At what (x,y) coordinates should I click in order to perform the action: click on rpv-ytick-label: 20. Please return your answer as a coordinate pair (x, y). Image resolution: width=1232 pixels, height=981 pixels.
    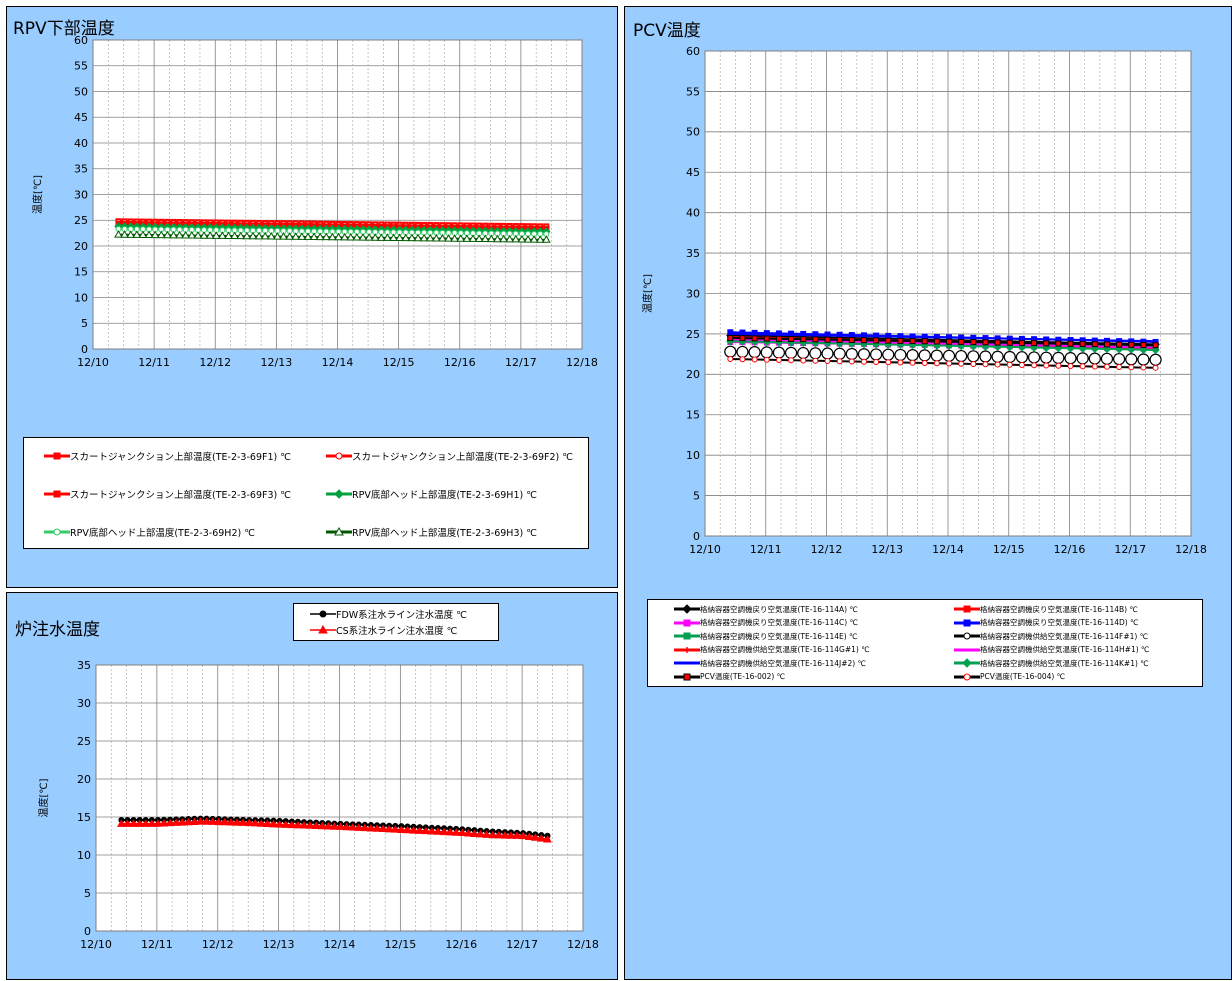
    Looking at the image, I should click on (81, 246).